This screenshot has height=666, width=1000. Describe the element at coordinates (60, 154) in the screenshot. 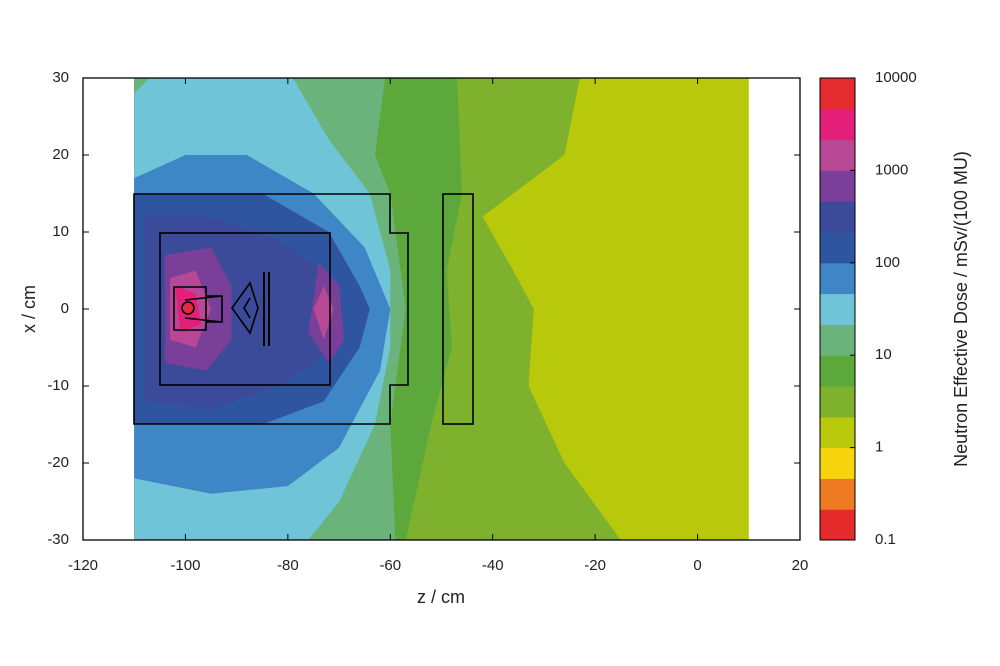

I see `y-tick-label: 20` at that location.